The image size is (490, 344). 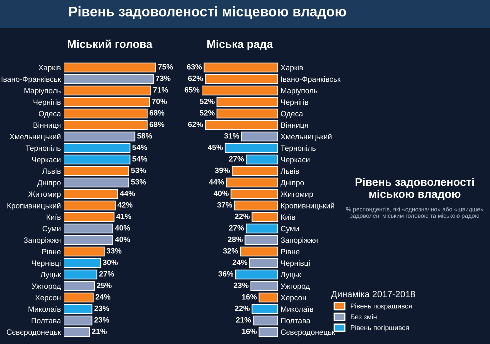 I want to click on text: Рівень задоволеності міською владою, so click(x=415, y=189).